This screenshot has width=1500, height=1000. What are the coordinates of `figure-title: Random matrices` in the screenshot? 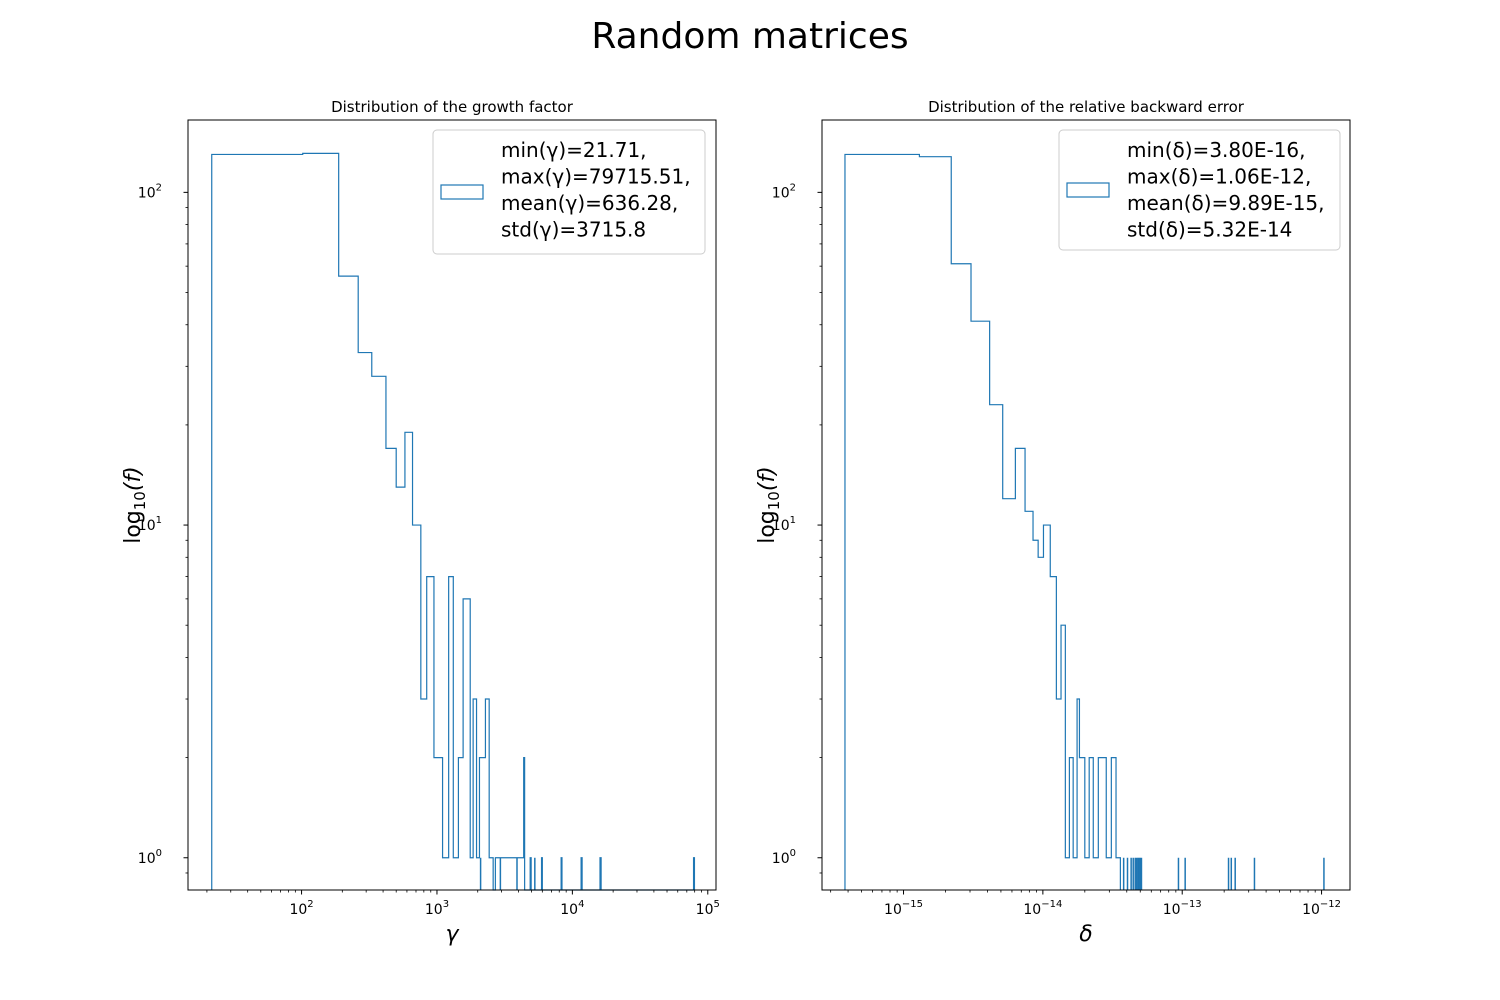 It's located at (749, 36).